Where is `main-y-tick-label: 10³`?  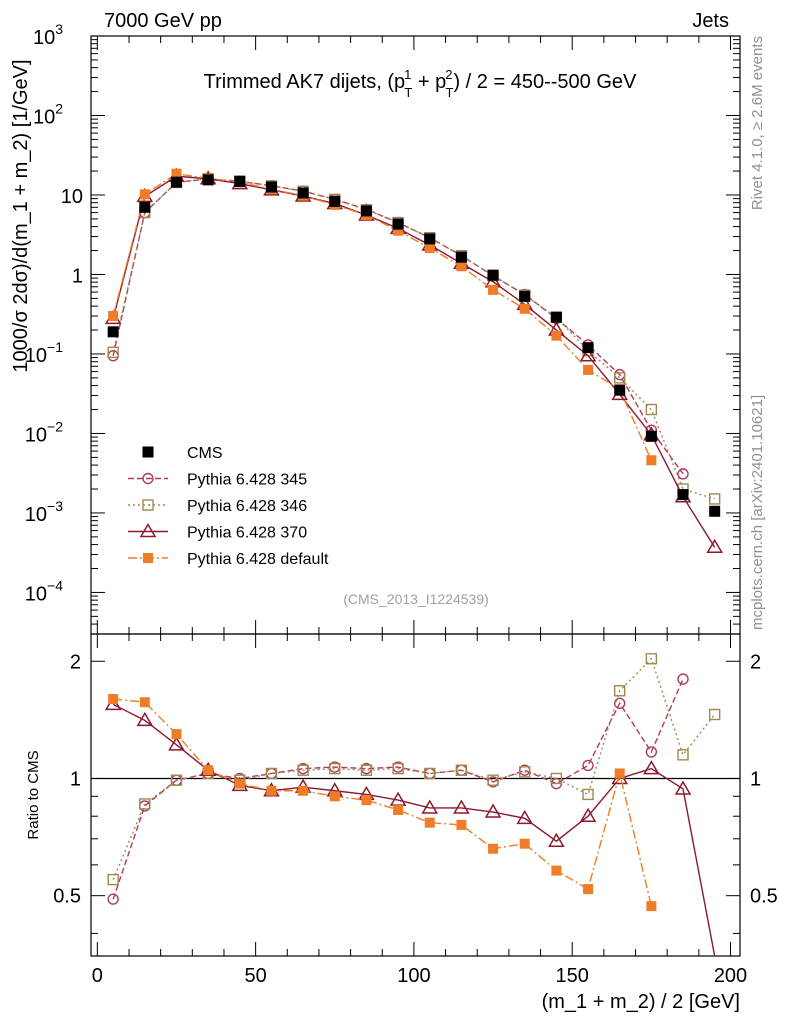
main-y-tick-label: 10³ is located at coordinates (48, 35).